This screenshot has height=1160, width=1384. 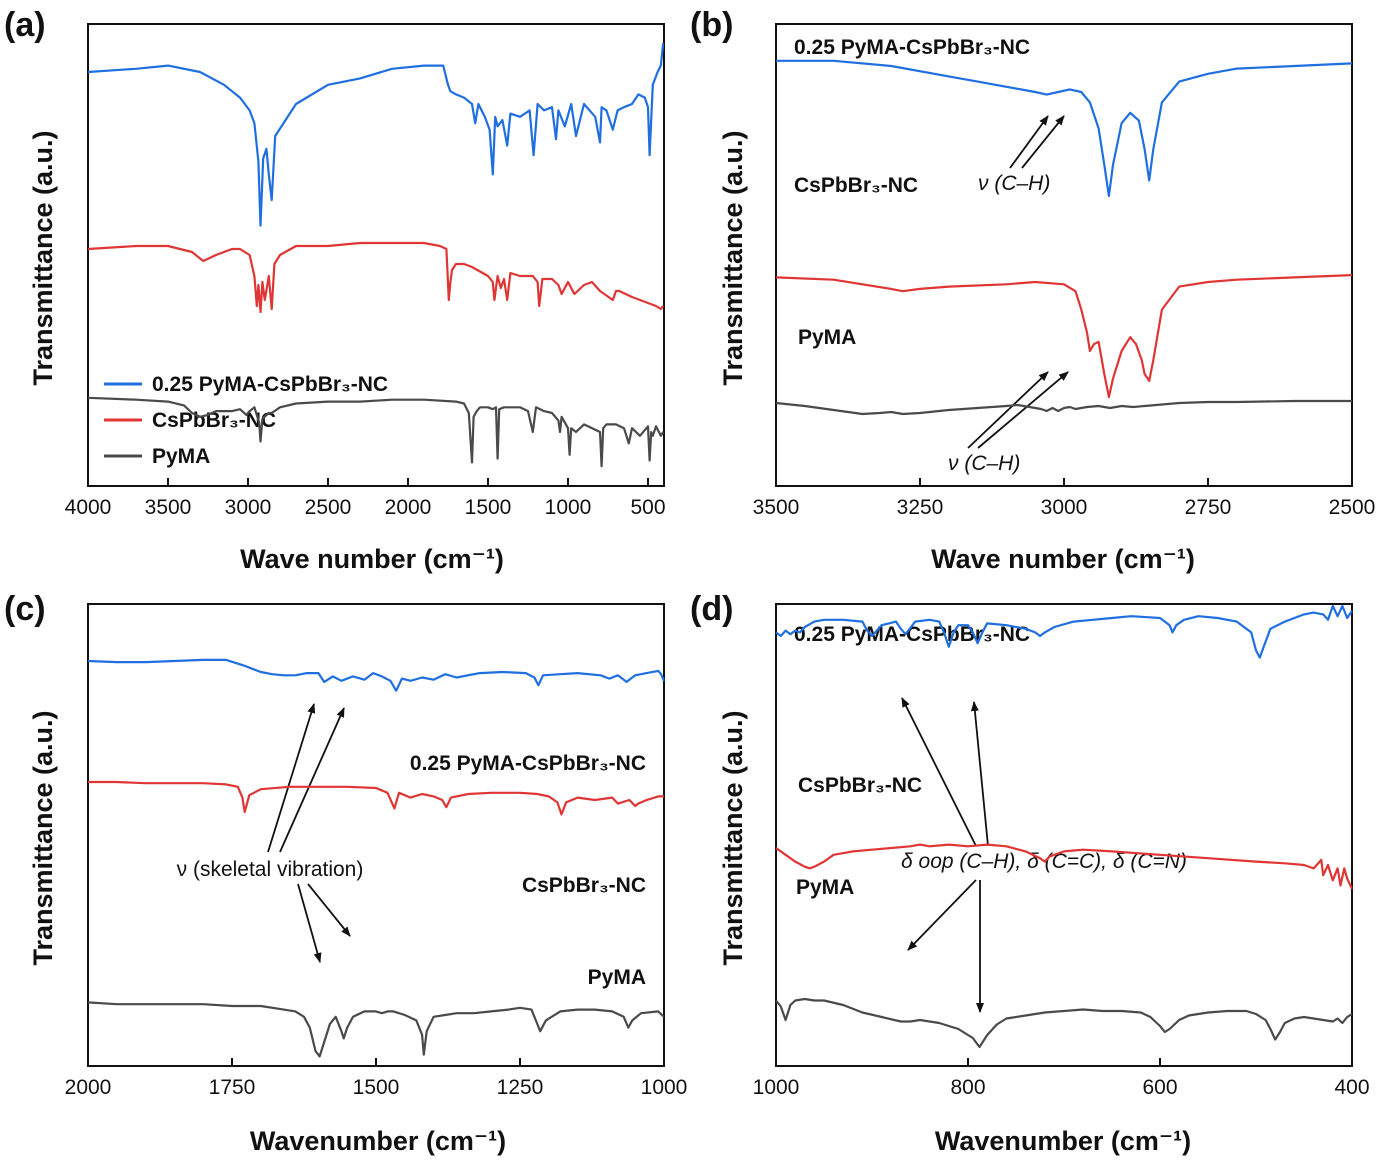 I want to click on arrow-c3, so click(x=309, y=923).